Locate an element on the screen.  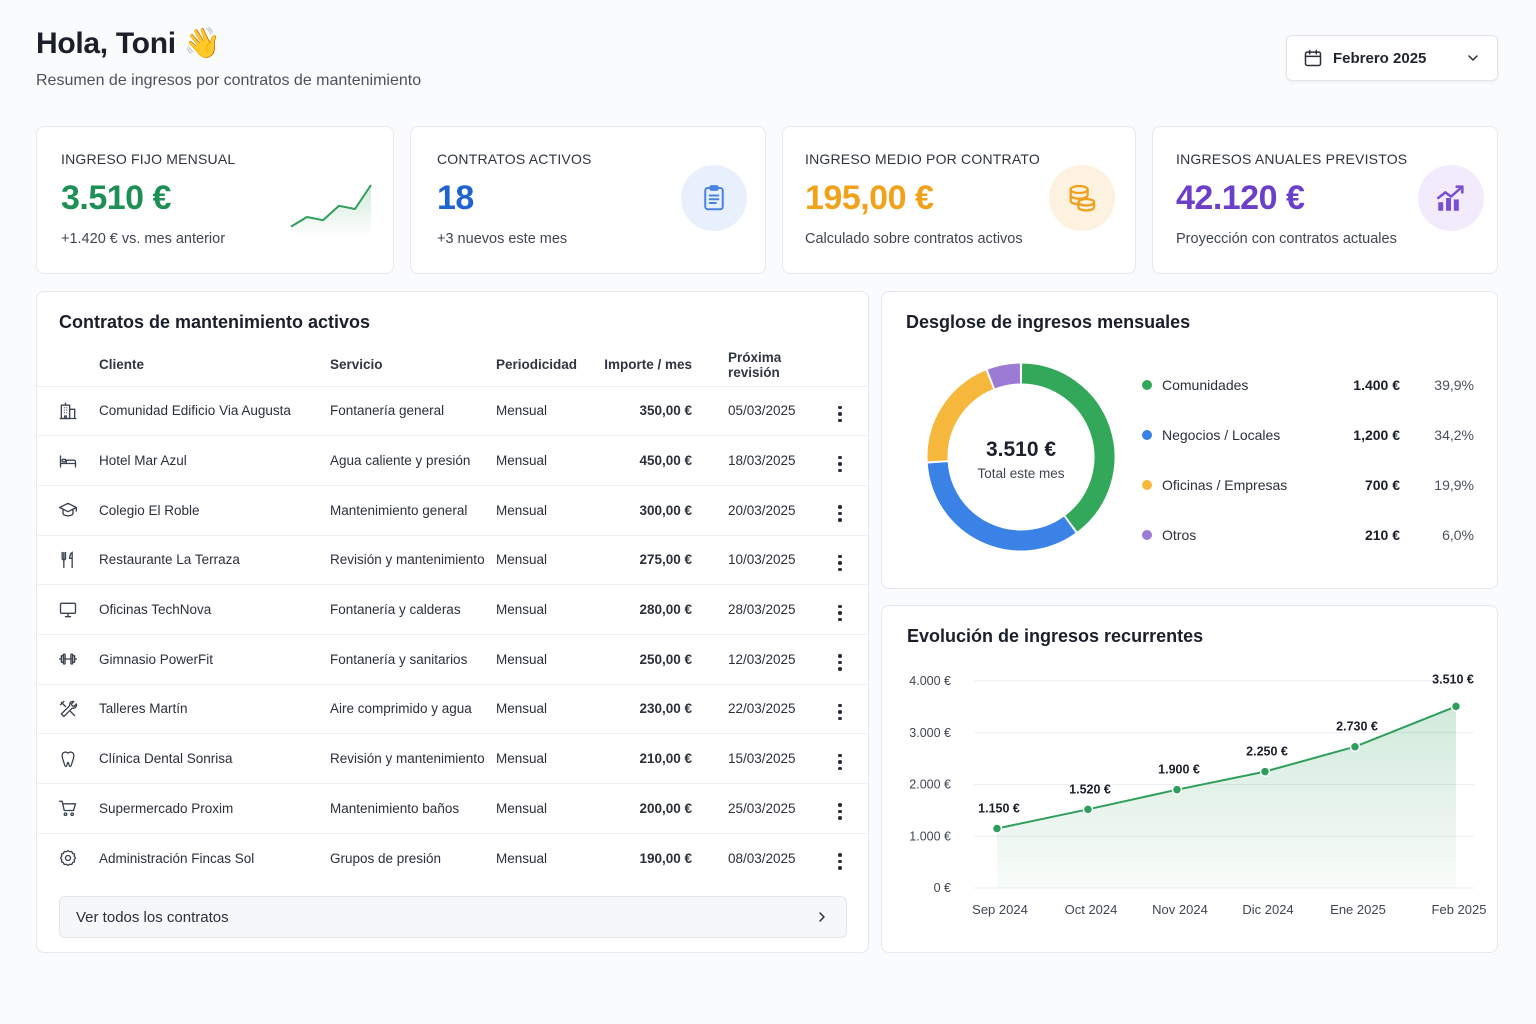
amount: 200,00 € is located at coordinates (644, 808).